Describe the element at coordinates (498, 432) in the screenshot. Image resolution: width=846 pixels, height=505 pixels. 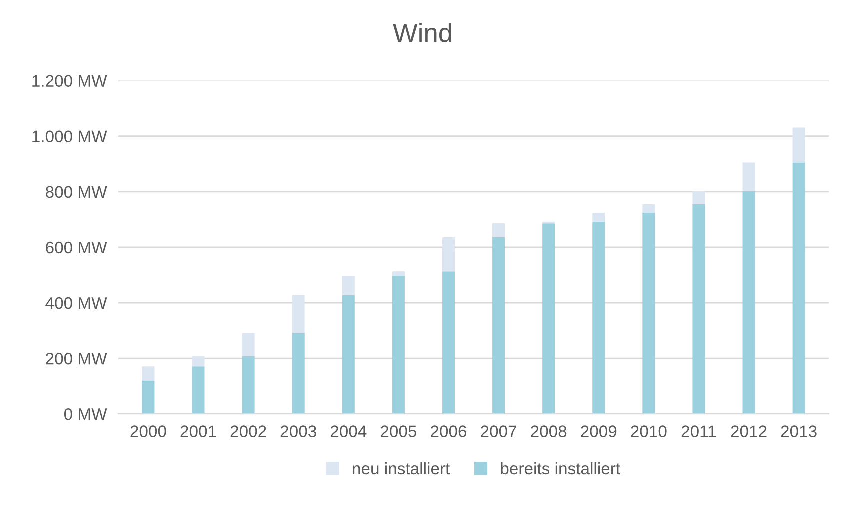
I see `x-tick-label: 2007` at that location.